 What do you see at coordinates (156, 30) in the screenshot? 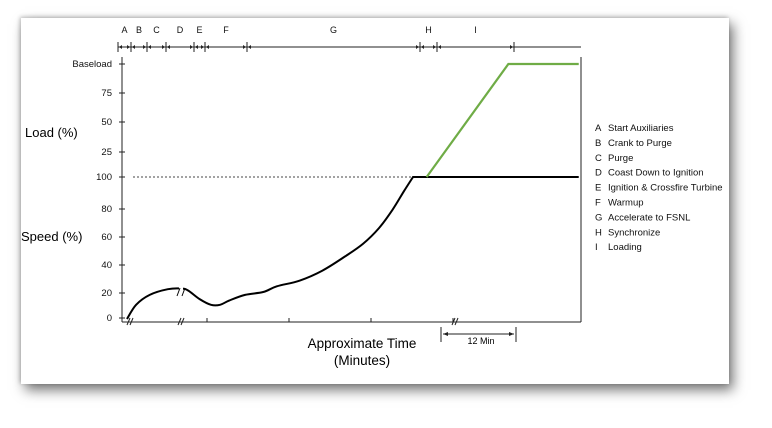
I see `phase-letter-c: C` at bounding box center [156, 30].